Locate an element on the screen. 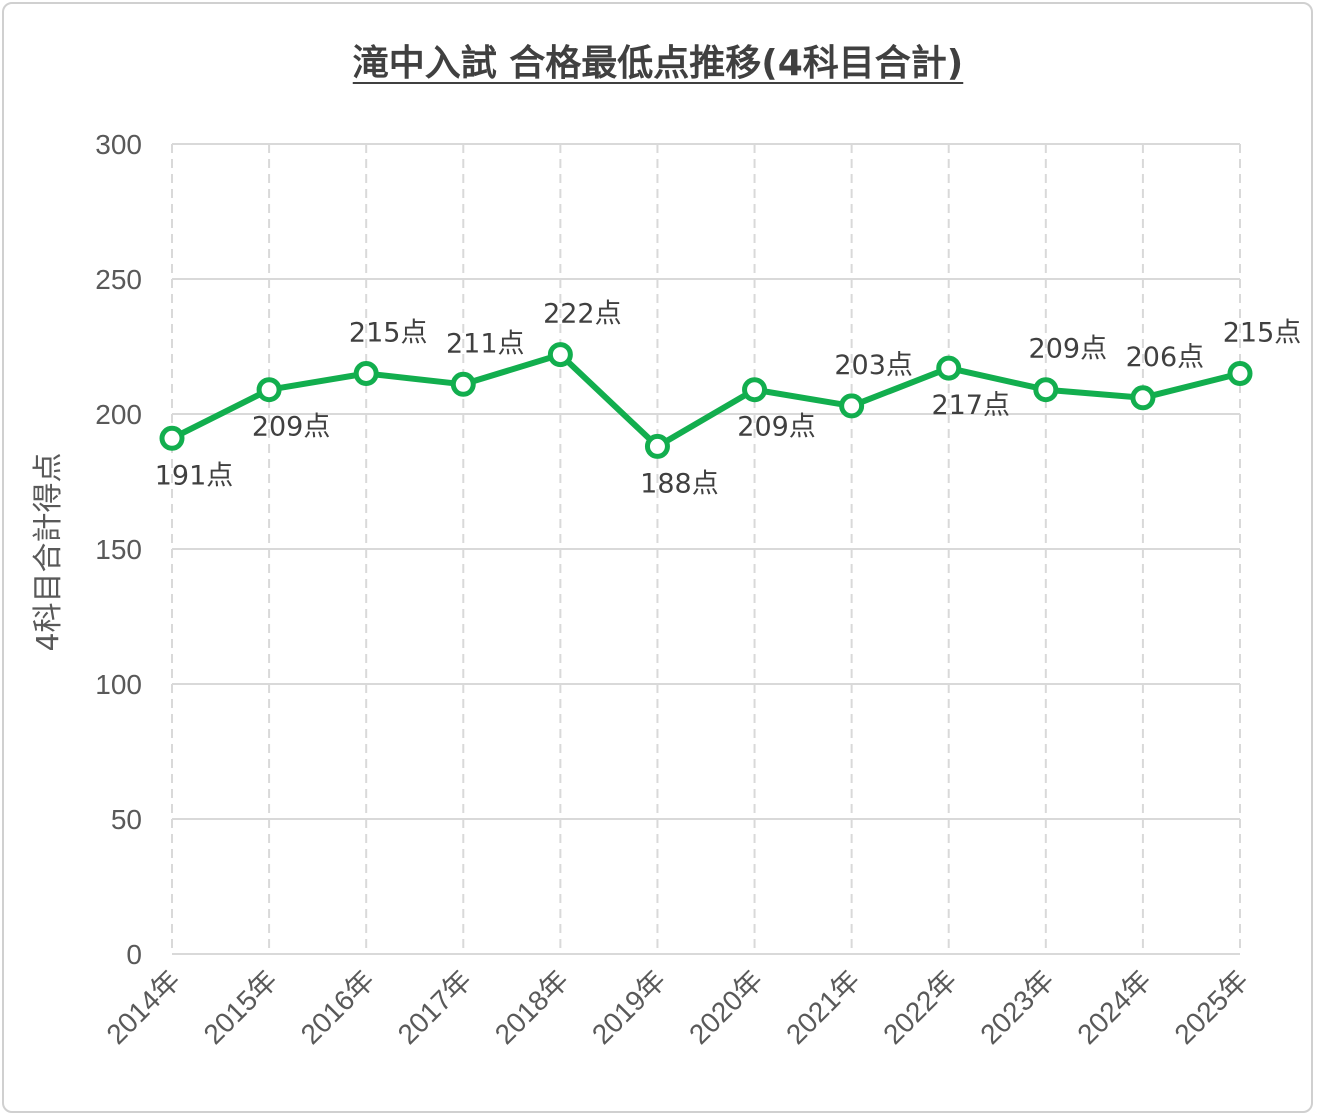 The width and height of the screenshot is (1317, 1117). x-tick-label: 2014年 is located at coordinates (143, 1007).